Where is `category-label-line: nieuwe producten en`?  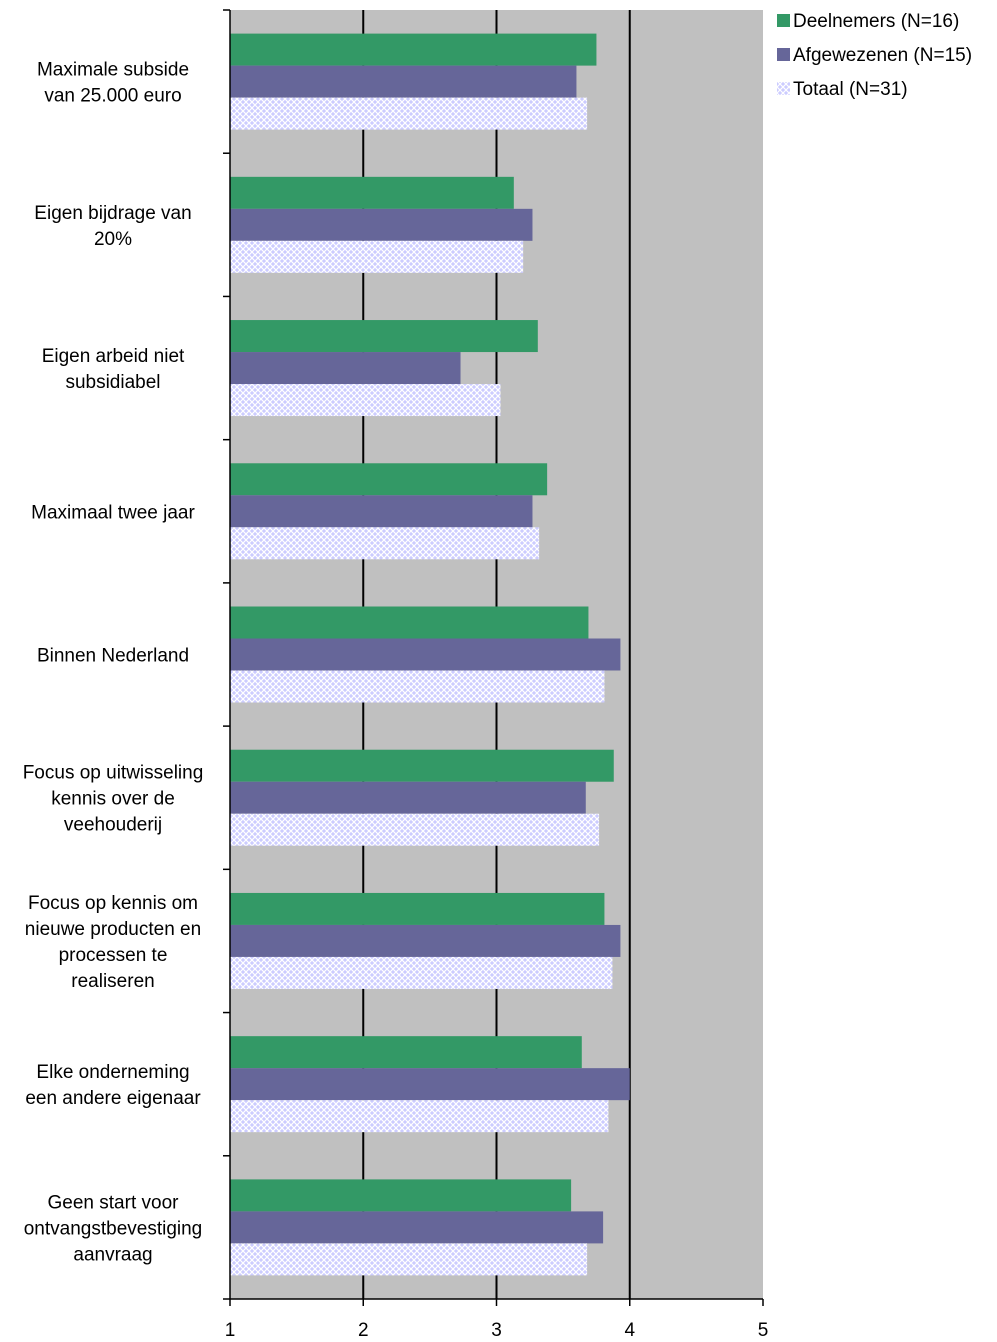
category-label-line: nieuwe producten en is located at coordinates (113, 929).